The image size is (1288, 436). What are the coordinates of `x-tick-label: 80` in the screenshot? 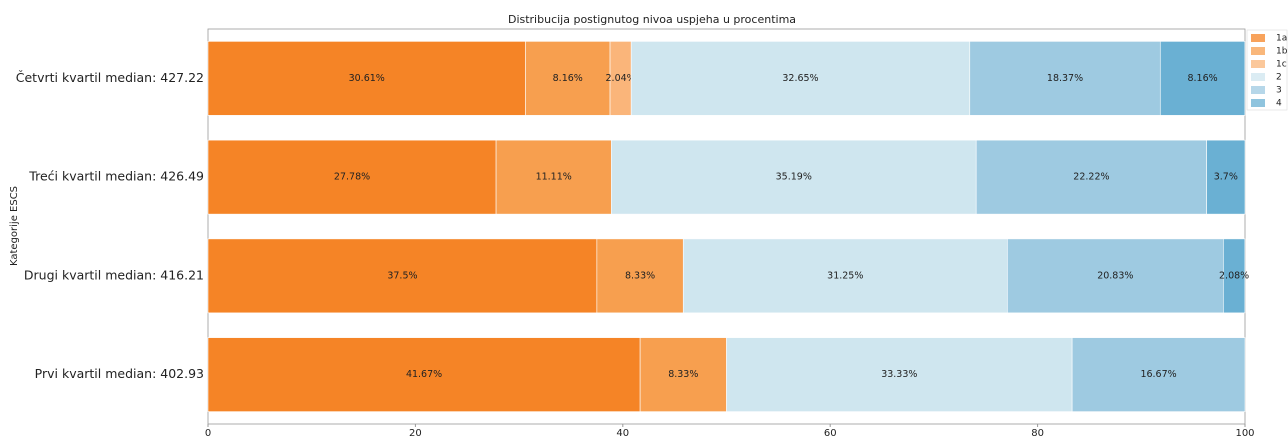 It's located at (1037, 432).